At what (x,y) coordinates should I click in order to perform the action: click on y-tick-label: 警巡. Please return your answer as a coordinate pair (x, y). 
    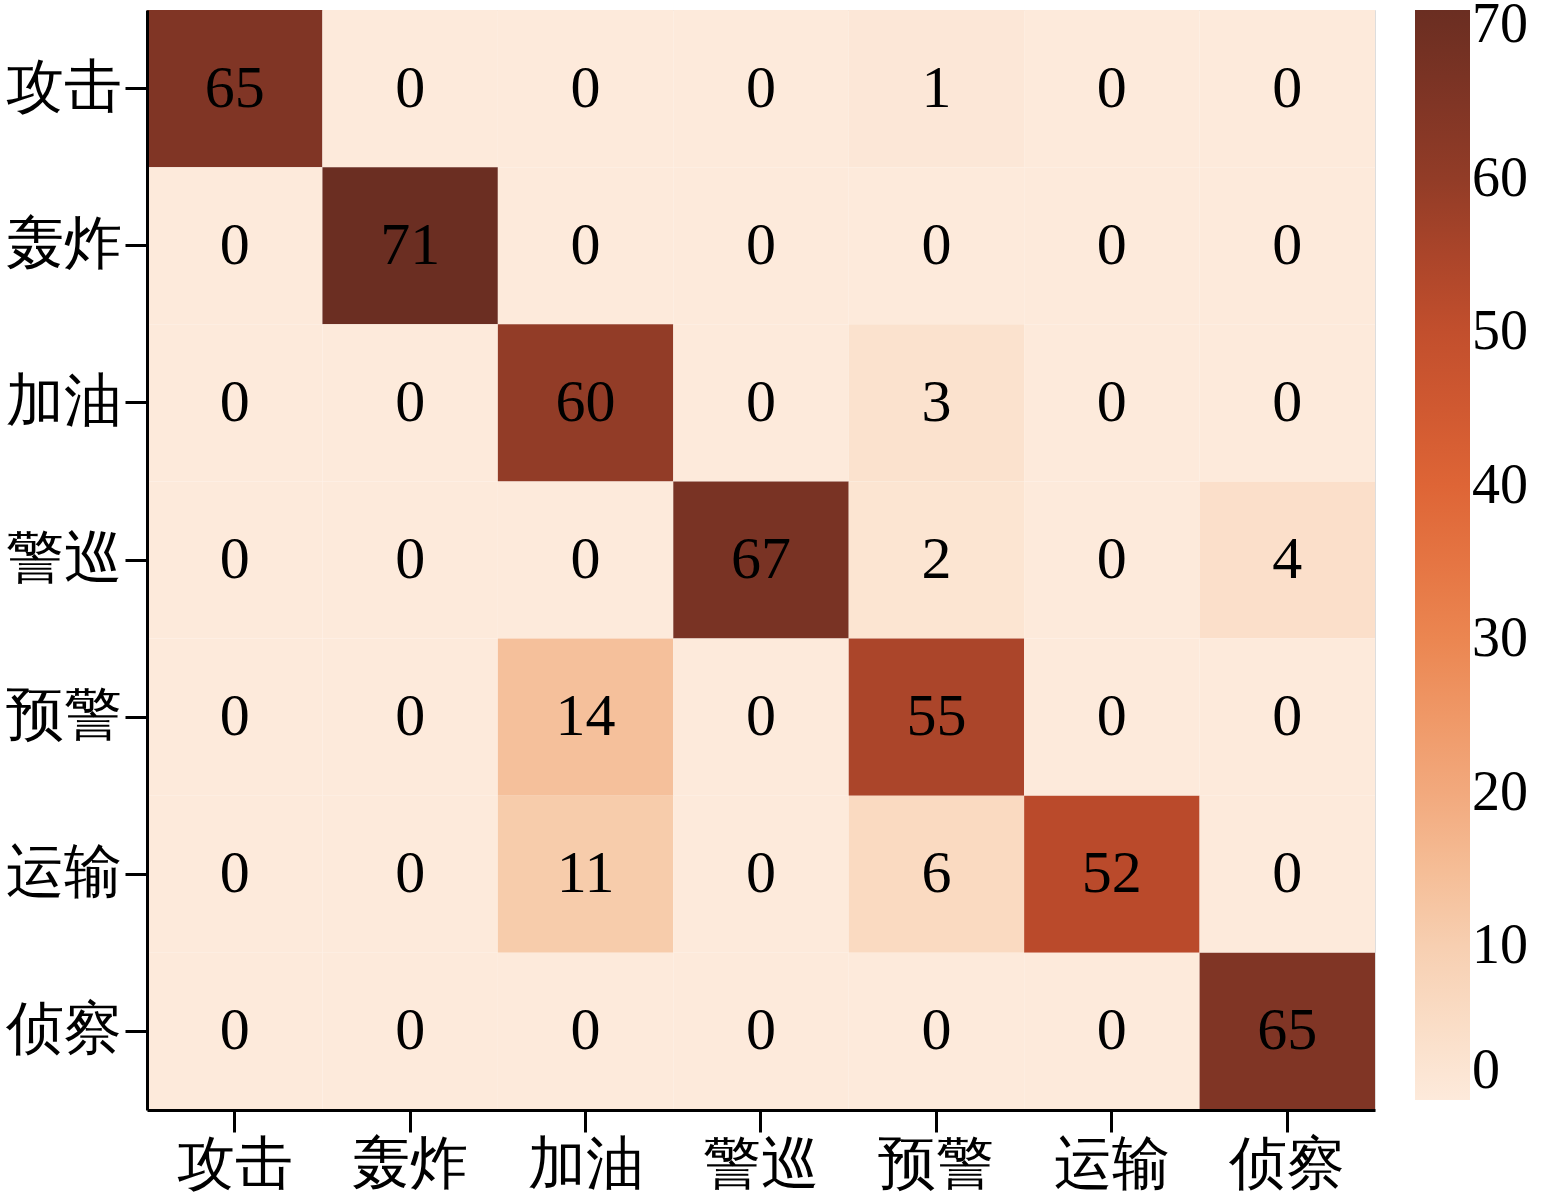
    Looking at the image, I should click on (63, 557).